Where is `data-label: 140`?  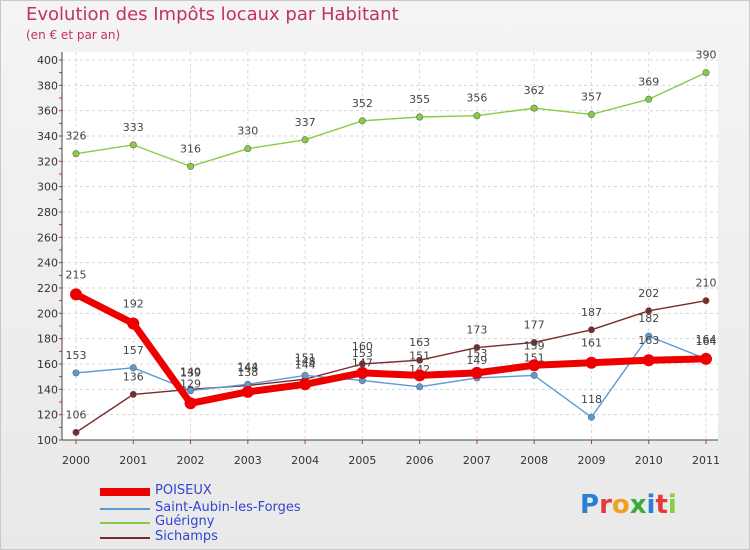
data-label: 140 is located at coordinates (190, 371).